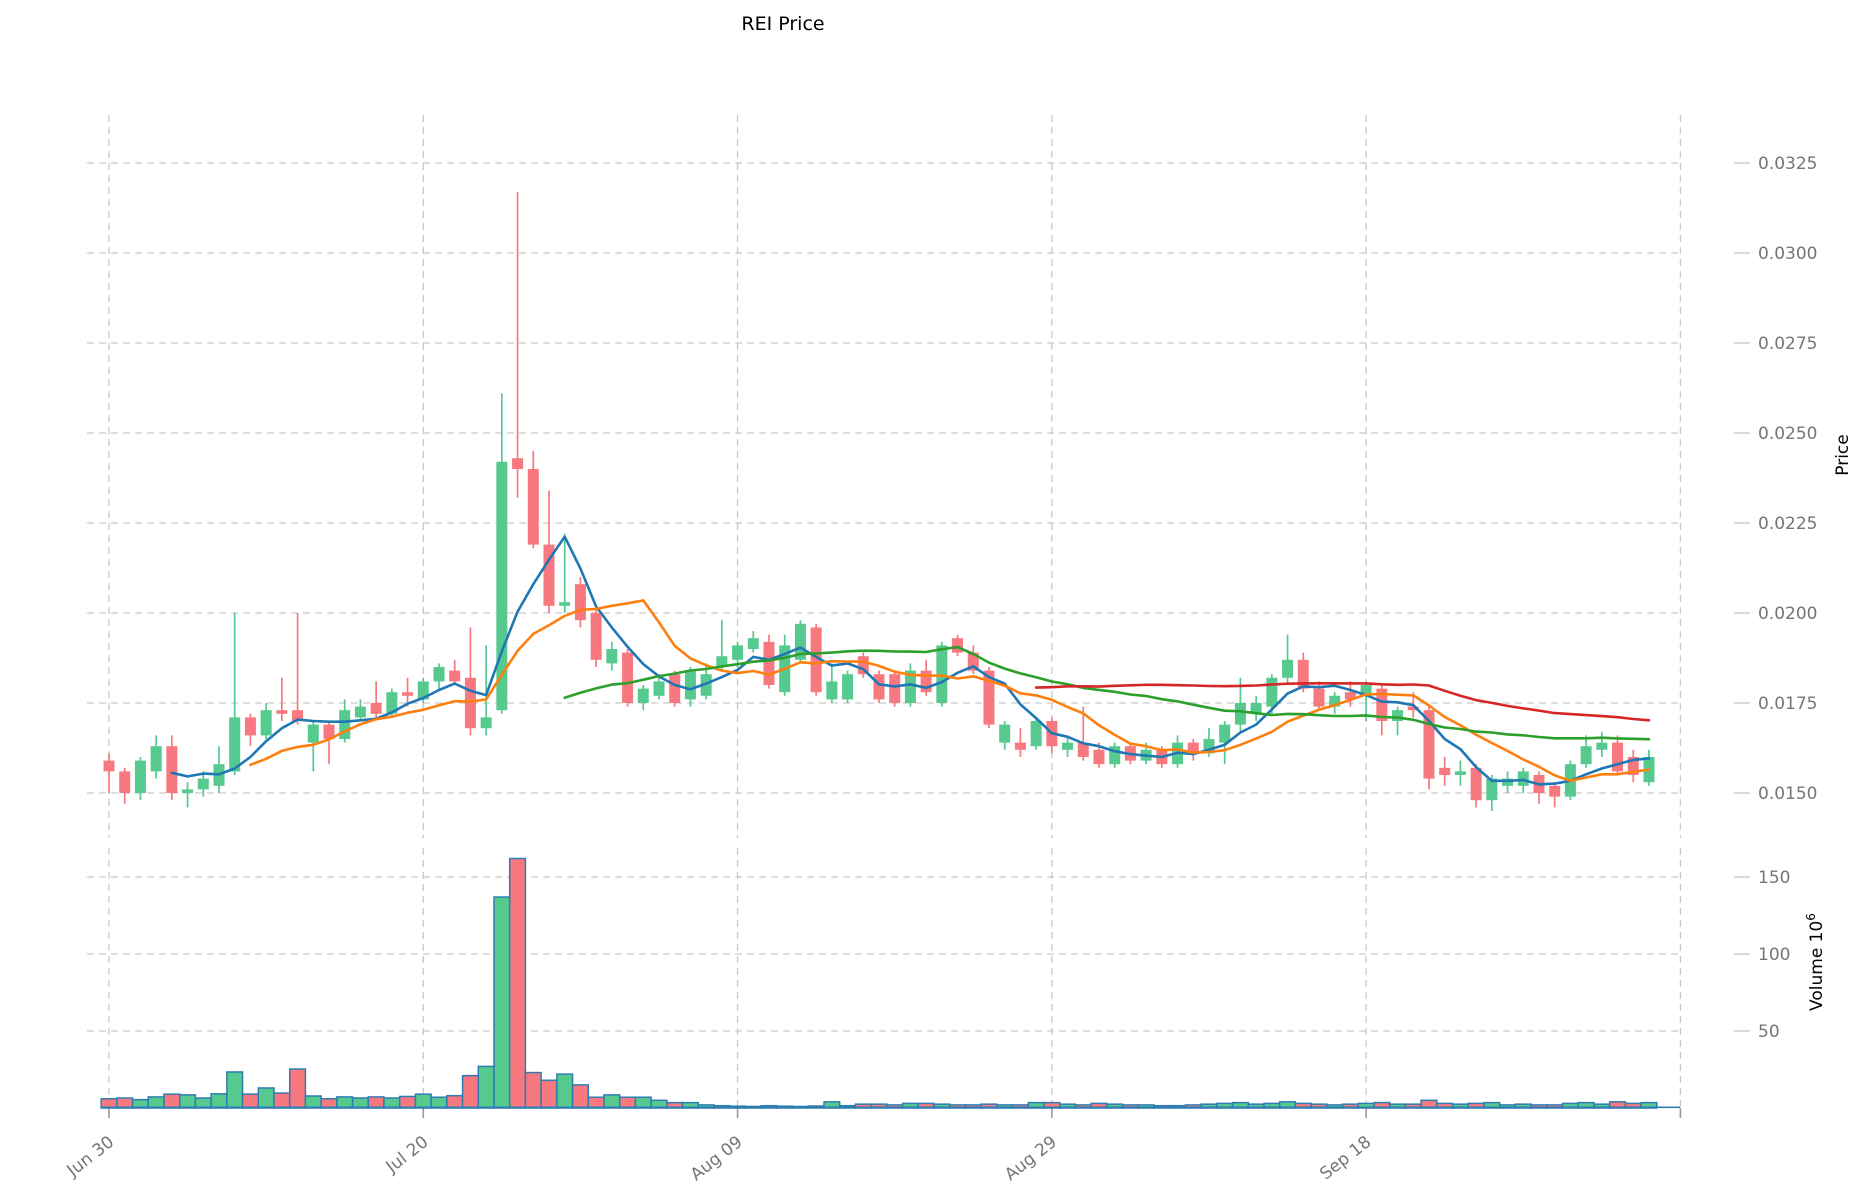 Image resolution: width=1873 pixels, height=1202 pixels. I want to click on volume-axis-label-exponent: 6, so click(1811, 917).